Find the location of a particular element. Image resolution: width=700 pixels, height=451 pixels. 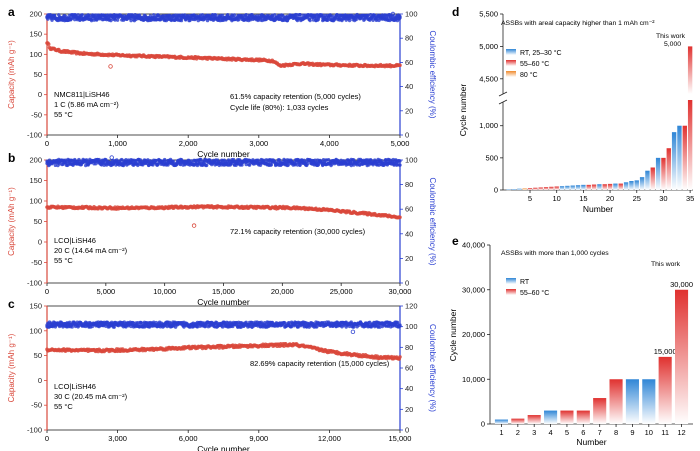

x-tick-label: 30,000 is located at coordinates (400, 291).